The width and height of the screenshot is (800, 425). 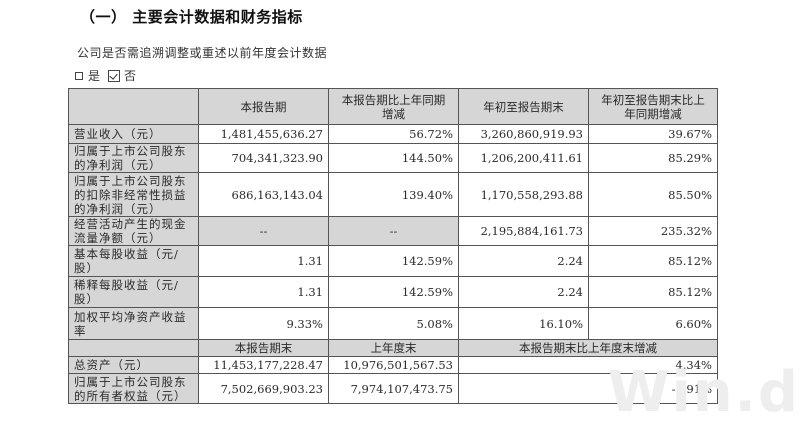 What do you see at coordinates (263, 388) in the screenshot?
I see `cell-period-end: 7,502,669,903.23` at bounding box center [263, 388].